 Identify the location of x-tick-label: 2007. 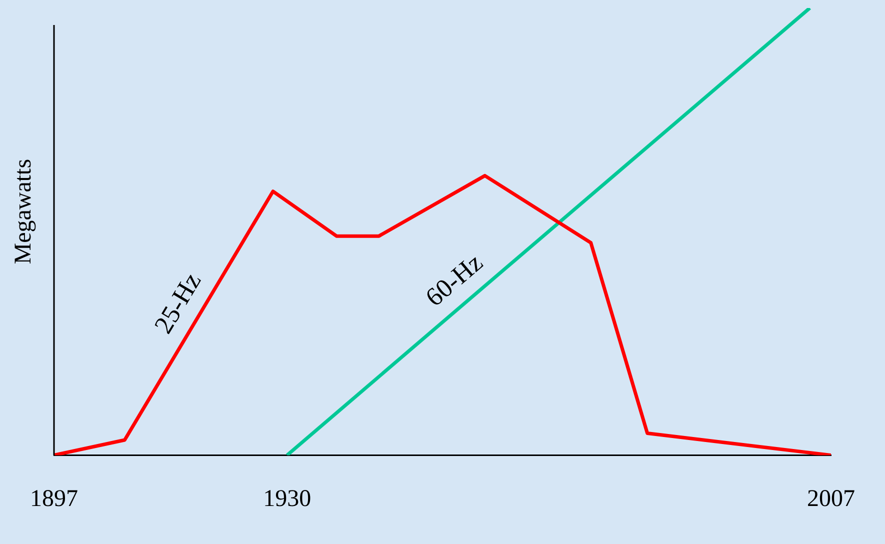
(831, 499).